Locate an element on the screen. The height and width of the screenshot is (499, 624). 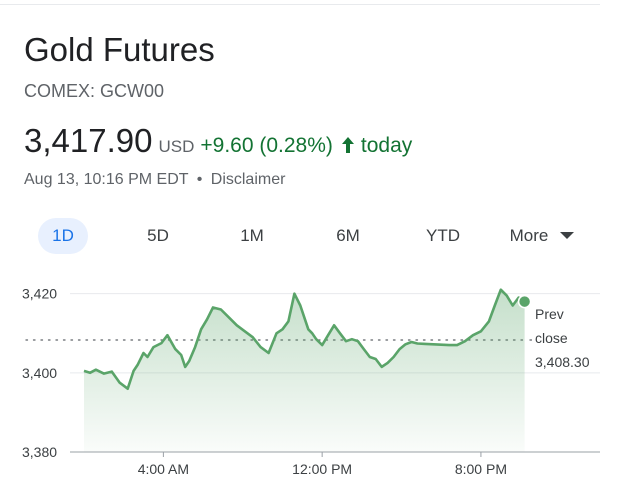
tab-label: 1D is located at coordinates (63, 235).